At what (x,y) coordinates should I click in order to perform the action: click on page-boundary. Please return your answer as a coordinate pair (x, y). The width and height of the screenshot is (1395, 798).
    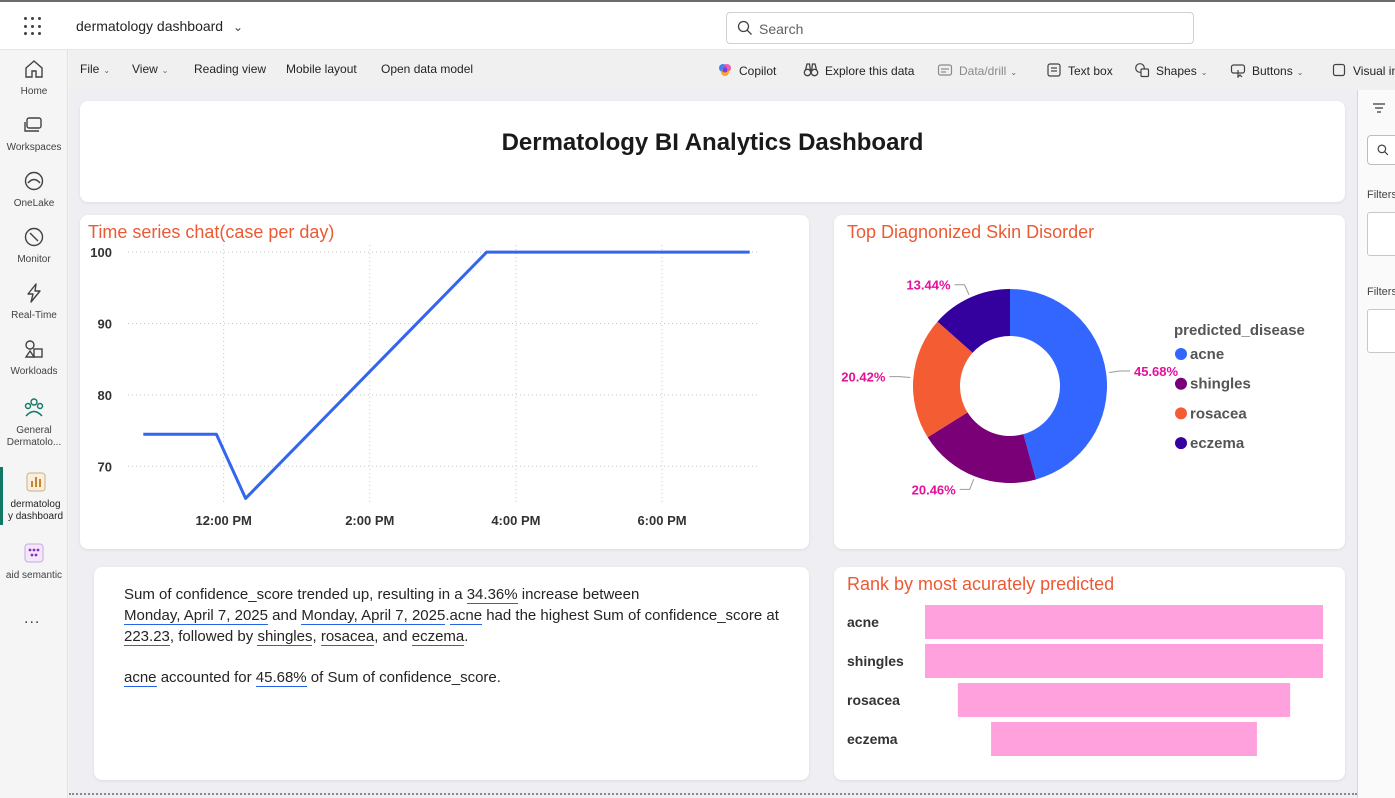
    Looking at the image, I should click on (713, 794).